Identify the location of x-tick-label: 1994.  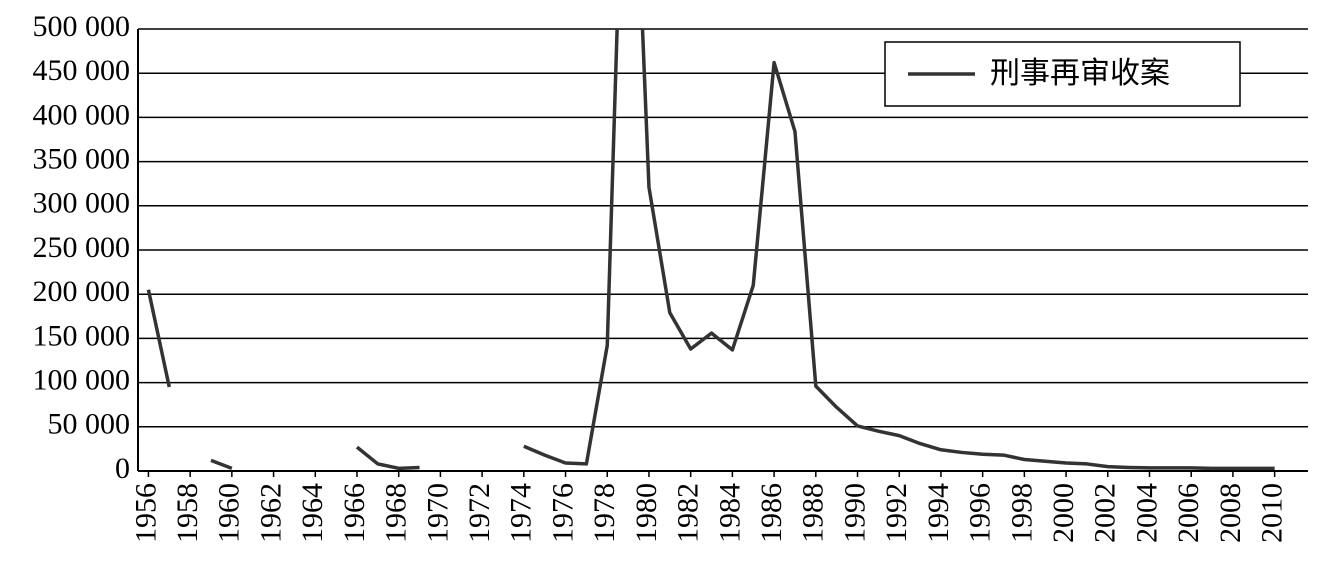
(938, 513).